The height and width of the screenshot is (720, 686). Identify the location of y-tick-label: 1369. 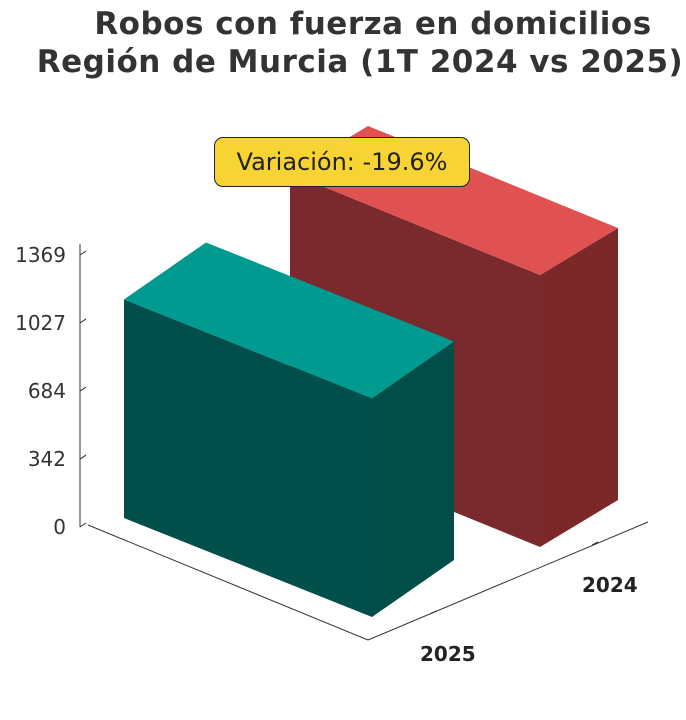
(40, 255).